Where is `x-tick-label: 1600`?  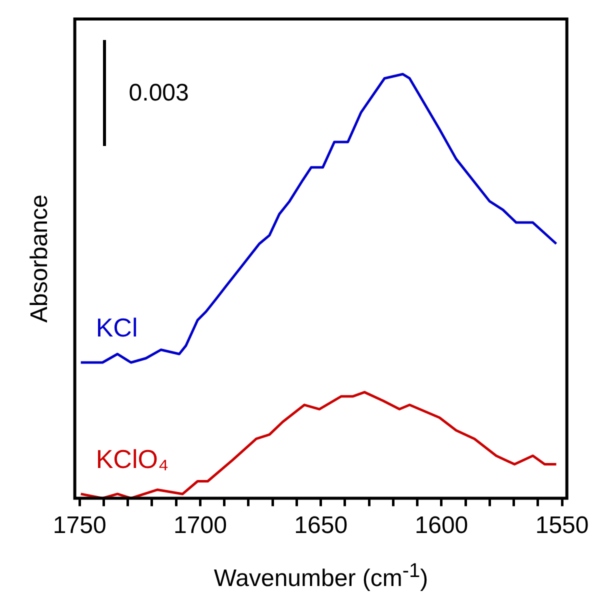 x-tick-label: 1600 is located at coordinates (441, 526).